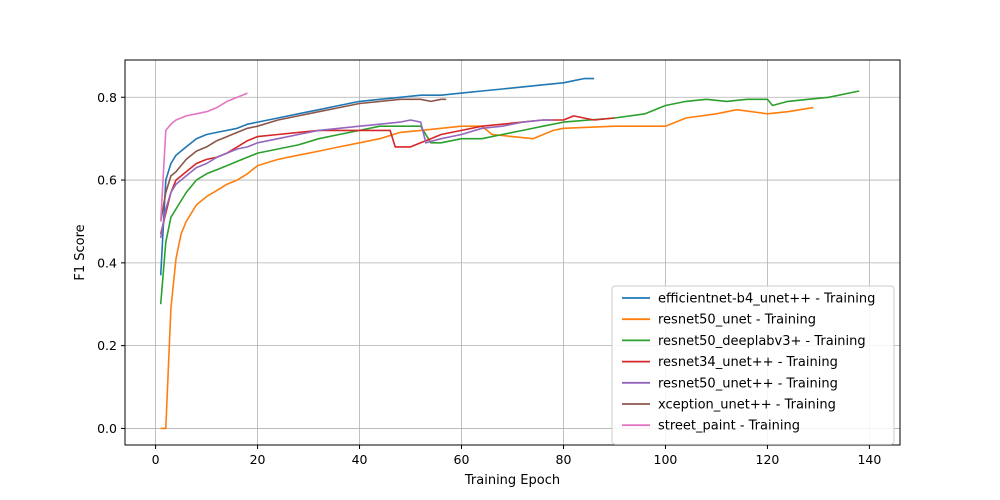 This screenshot has width=1000, height=500. Describe the element at coordinates (766, 299) in the screenshot. I see `legend-label: efficientnet-b4_unet++ - Training` at that location.